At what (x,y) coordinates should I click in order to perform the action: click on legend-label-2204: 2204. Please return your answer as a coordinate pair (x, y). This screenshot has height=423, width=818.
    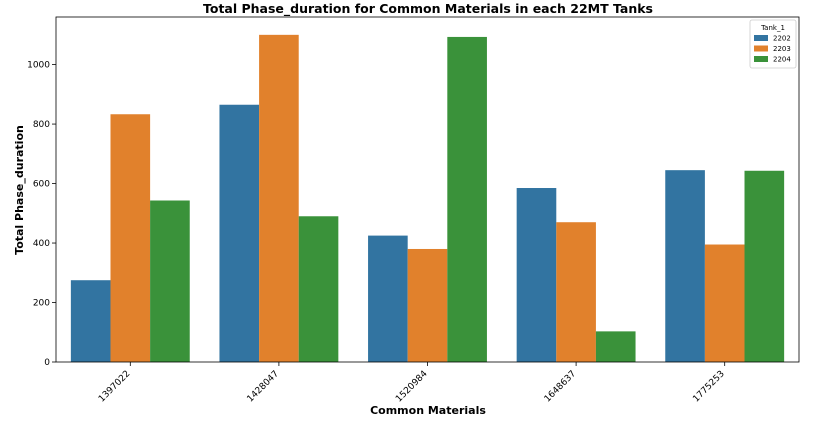
    Looking at the image, I should click on (782, 60).